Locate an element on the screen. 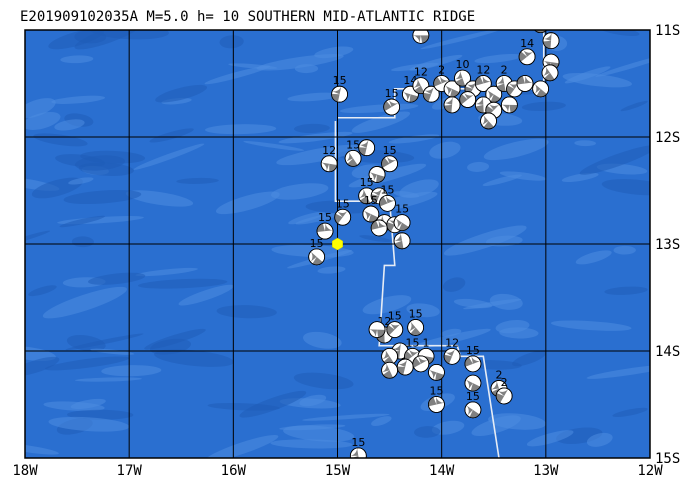  event-depth-label: 12 is located at coordinates (483, 70).